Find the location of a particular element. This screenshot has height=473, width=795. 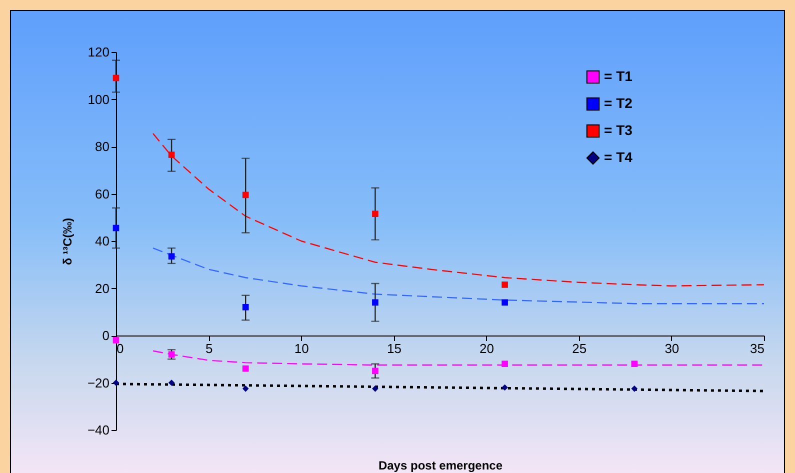

y-tick-label: 20 is located at coordinates (102, 288).